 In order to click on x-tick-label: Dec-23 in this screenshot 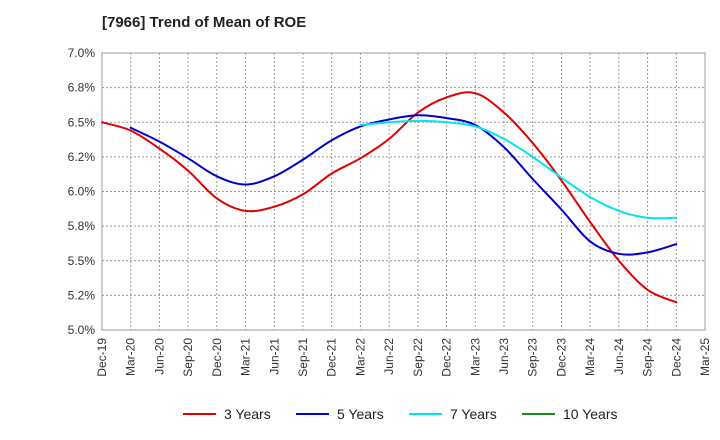, I will do `click(561, 357)`.